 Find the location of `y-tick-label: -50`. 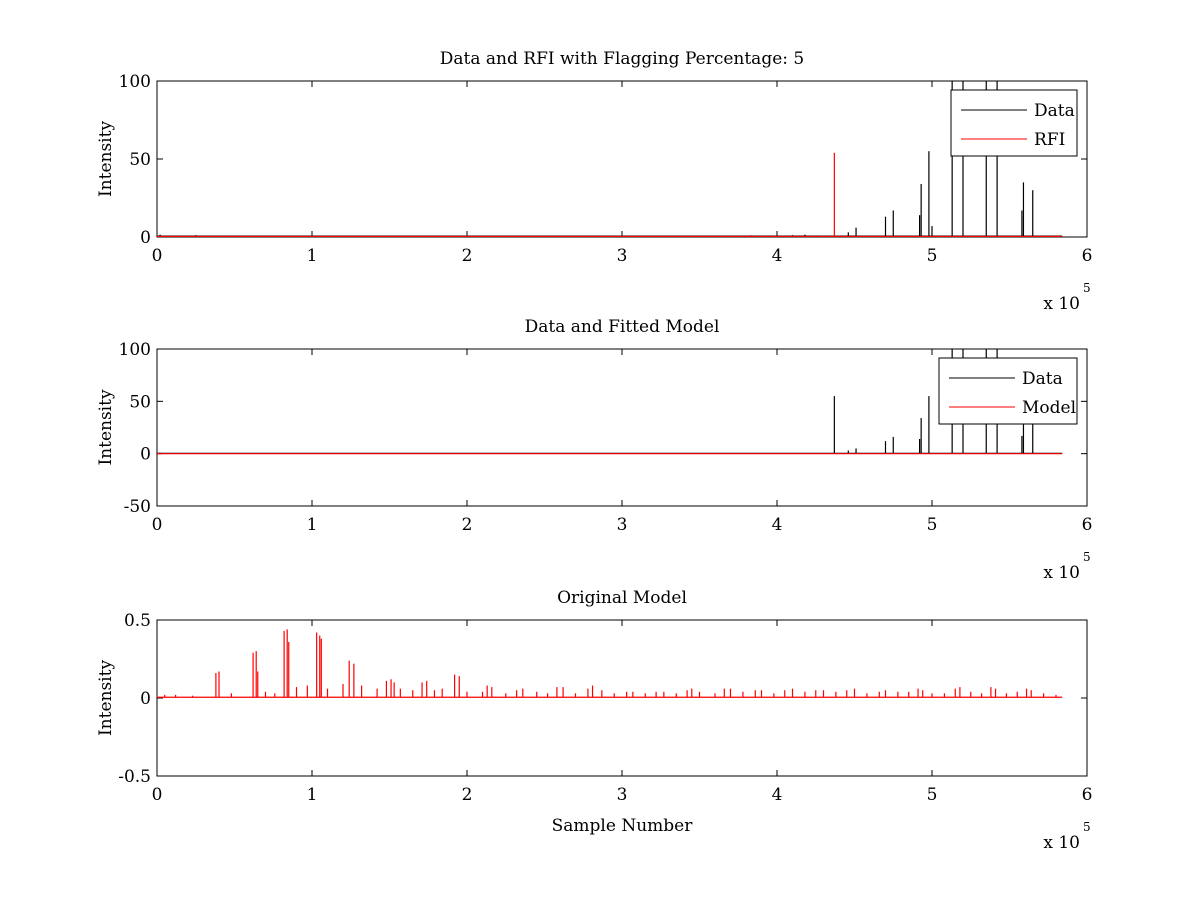

y-tick-label: -50 is located at coordinates (137, 507).